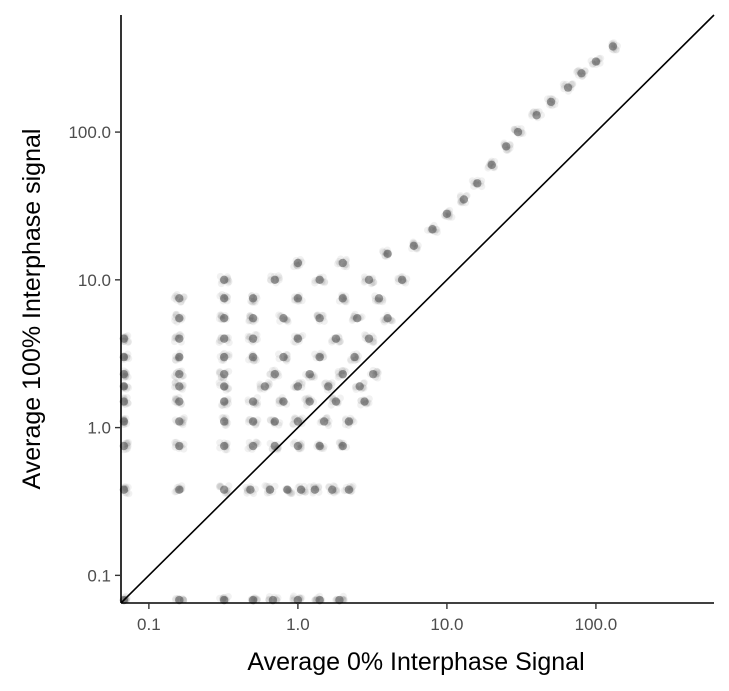 This screenshot has width=729, height=691. I want to click on x-tick-label: 1.0, so click(298, 624).